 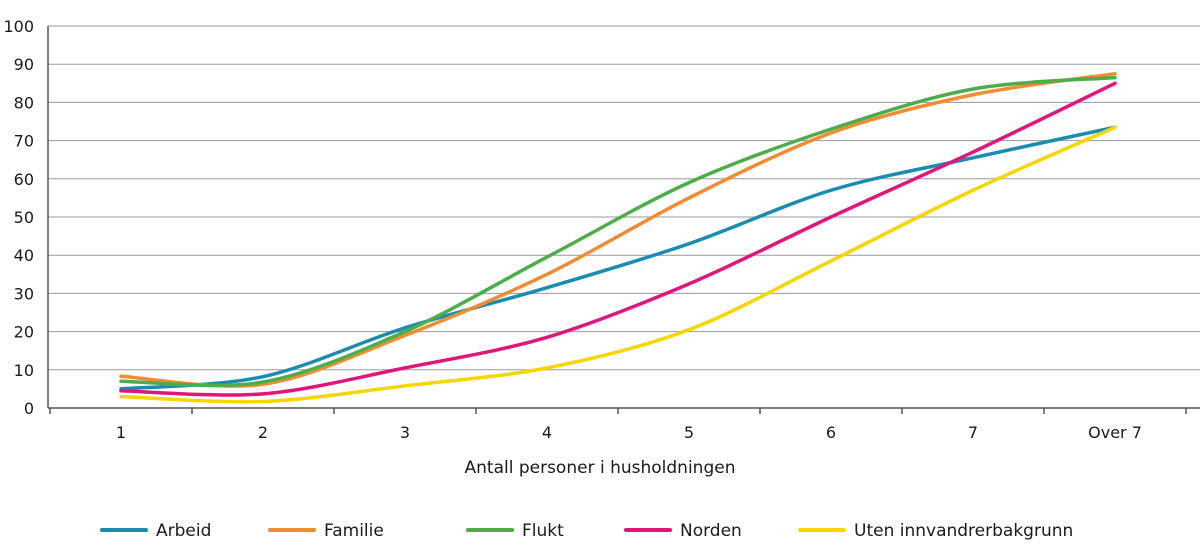 What do you see at coordinates (629, 432) in the screenshot?
I see `x-axis-ticks: 1 2 3 4 5 6 7 Over 7` at bounding box center [629, 432].